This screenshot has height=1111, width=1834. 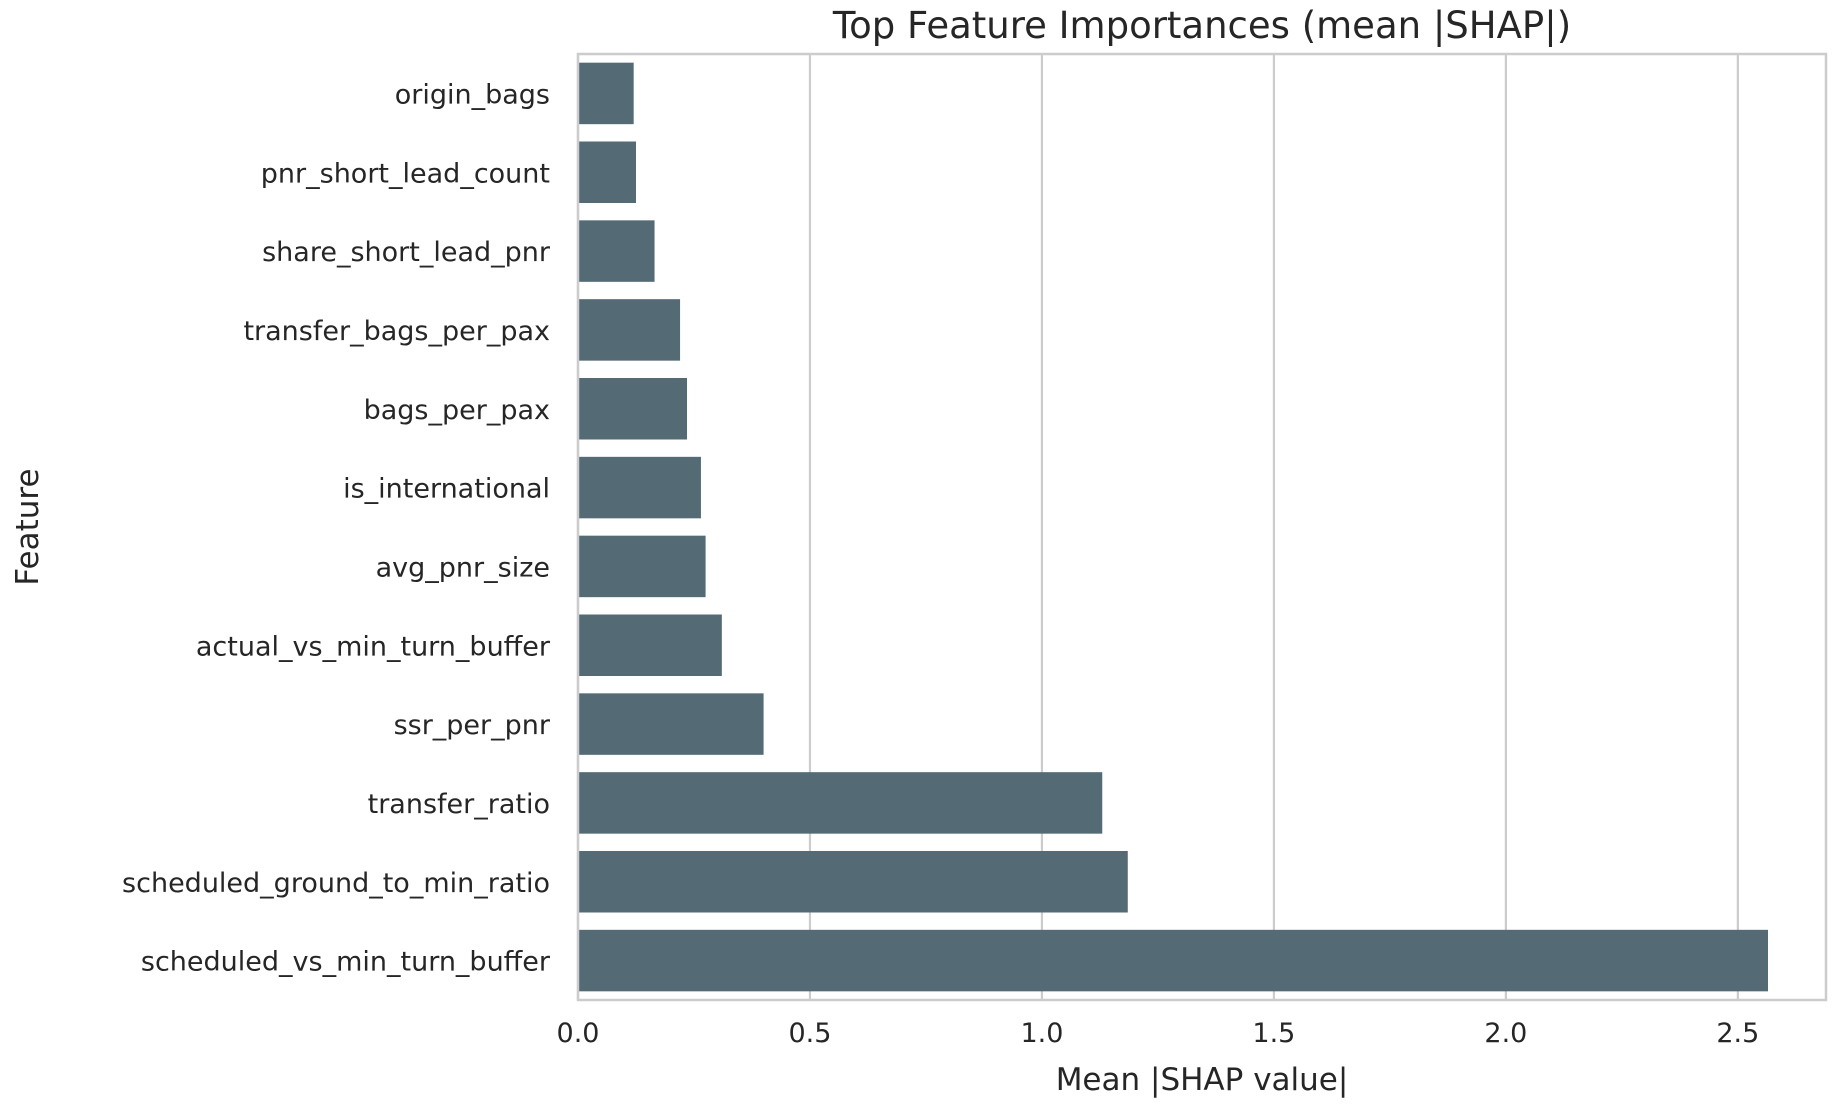 I want to click on x-tick-label: 2.0, so click(x=1505, y=1033).